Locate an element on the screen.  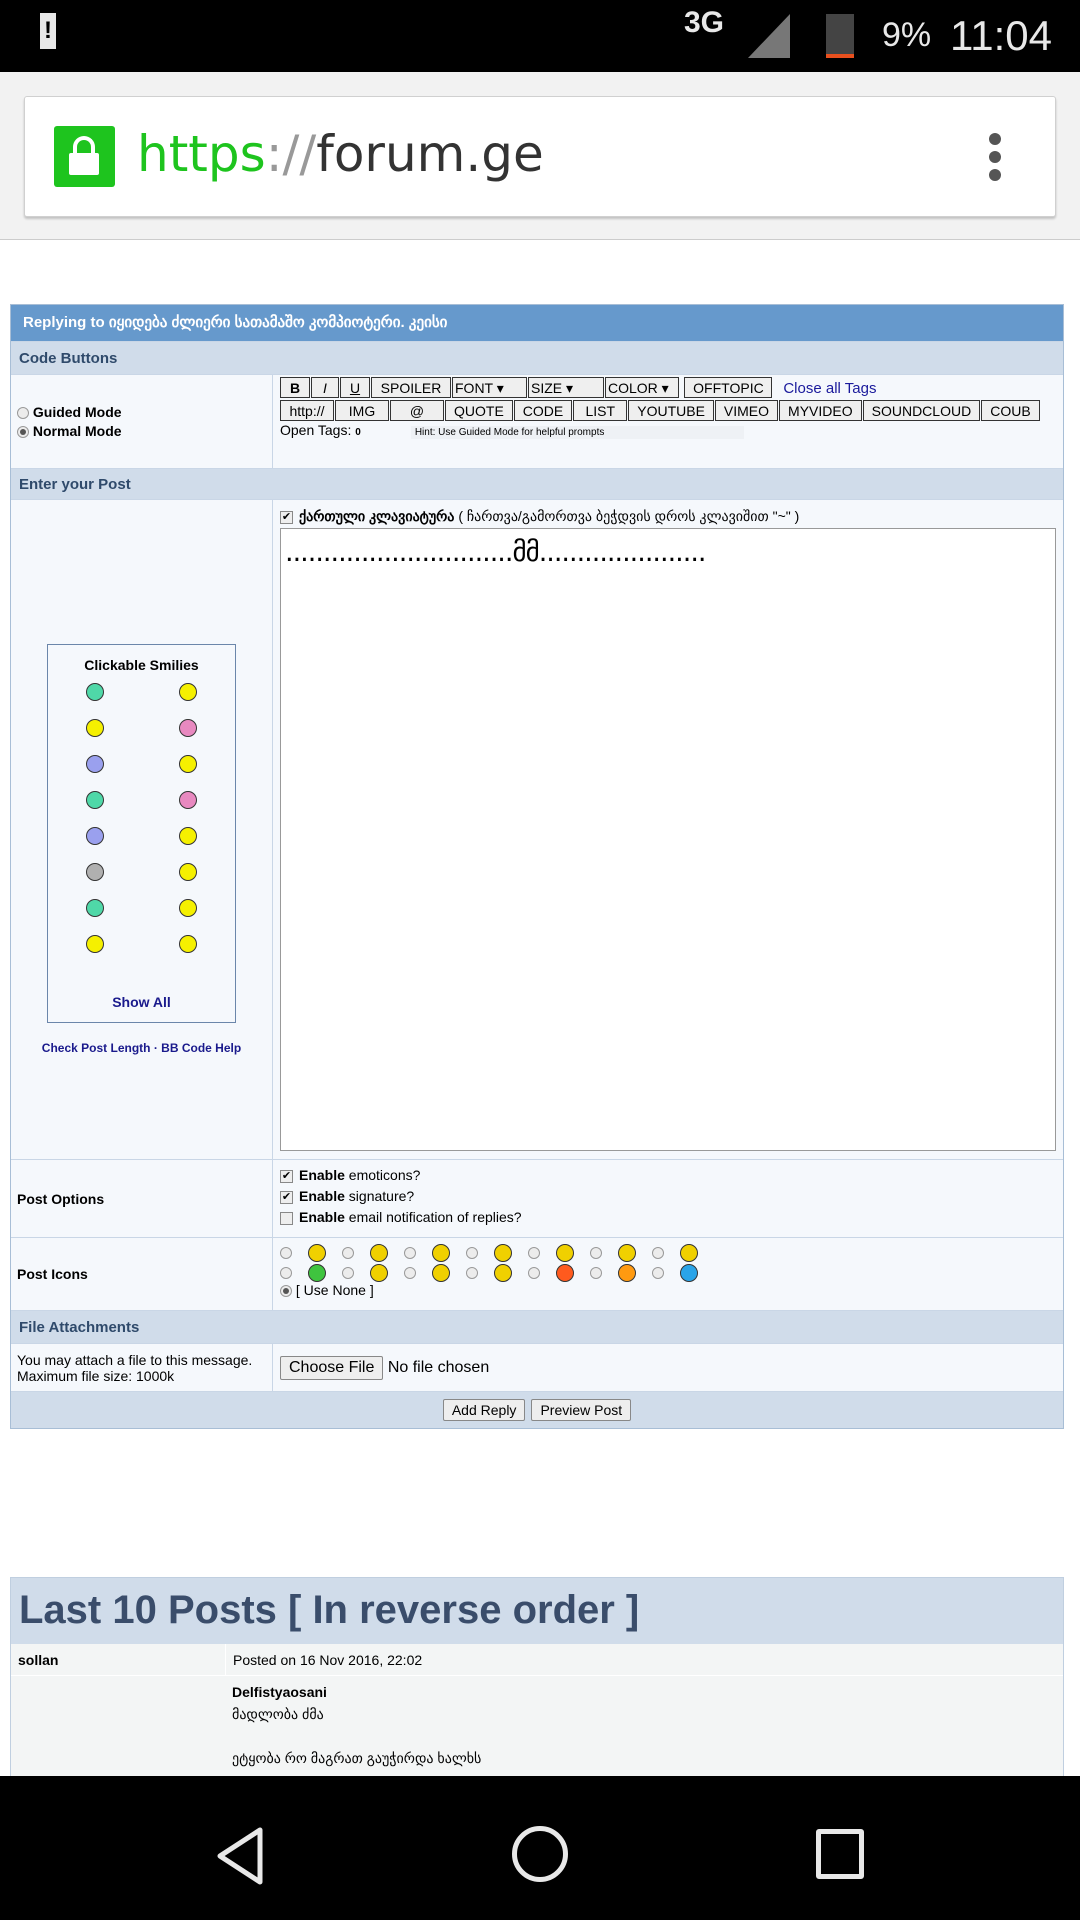
alert-icon: ! is located at coordinates (48, 31).